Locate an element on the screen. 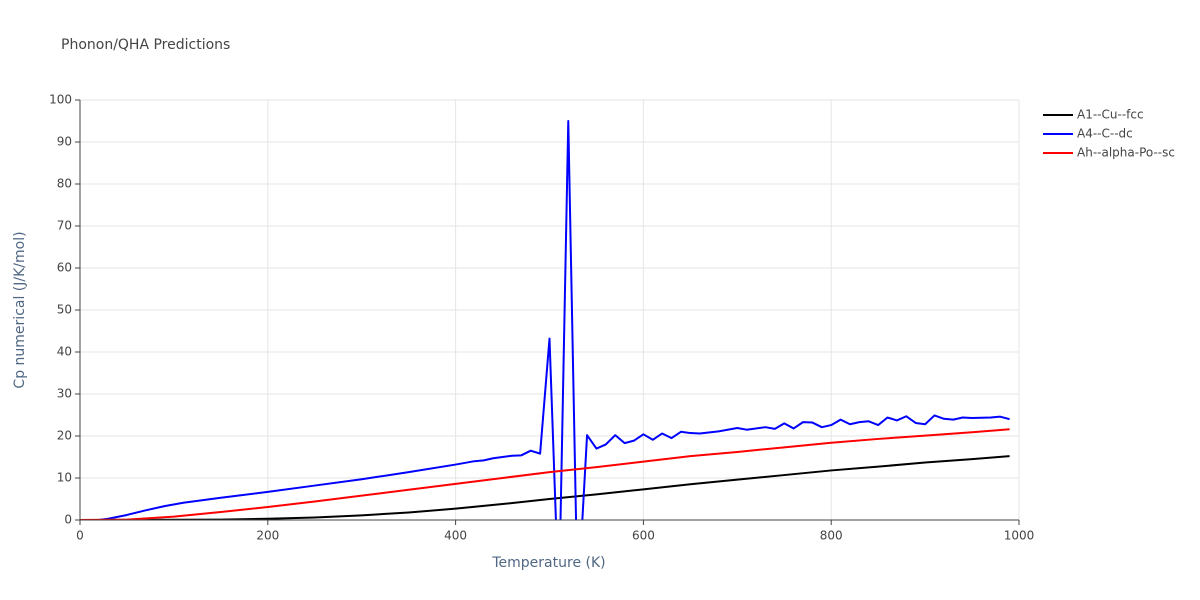 The image size is (1200, 600). legend-label: A4--C--dc is located at coordinates (1105, 134).